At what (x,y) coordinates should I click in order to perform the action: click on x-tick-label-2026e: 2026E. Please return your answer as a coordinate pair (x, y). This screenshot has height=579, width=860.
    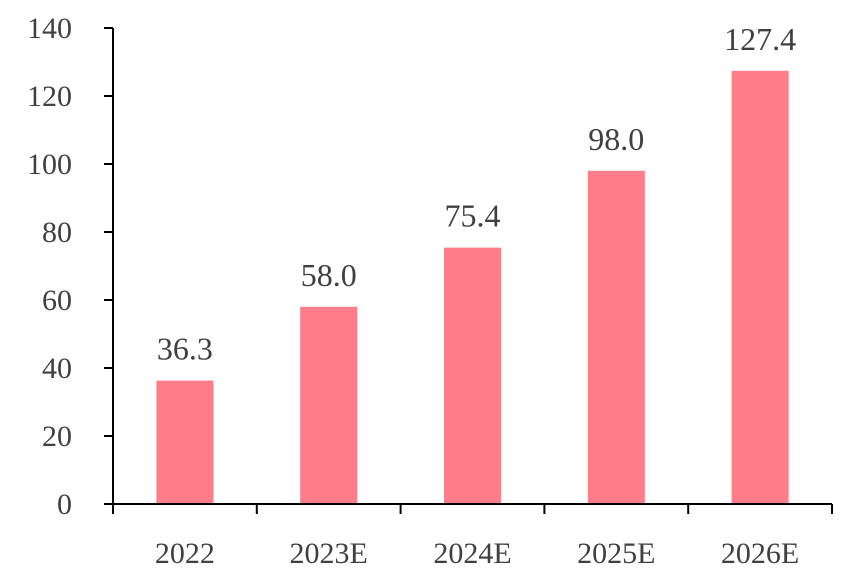
    Looking at the image, I should click on (760, 553).